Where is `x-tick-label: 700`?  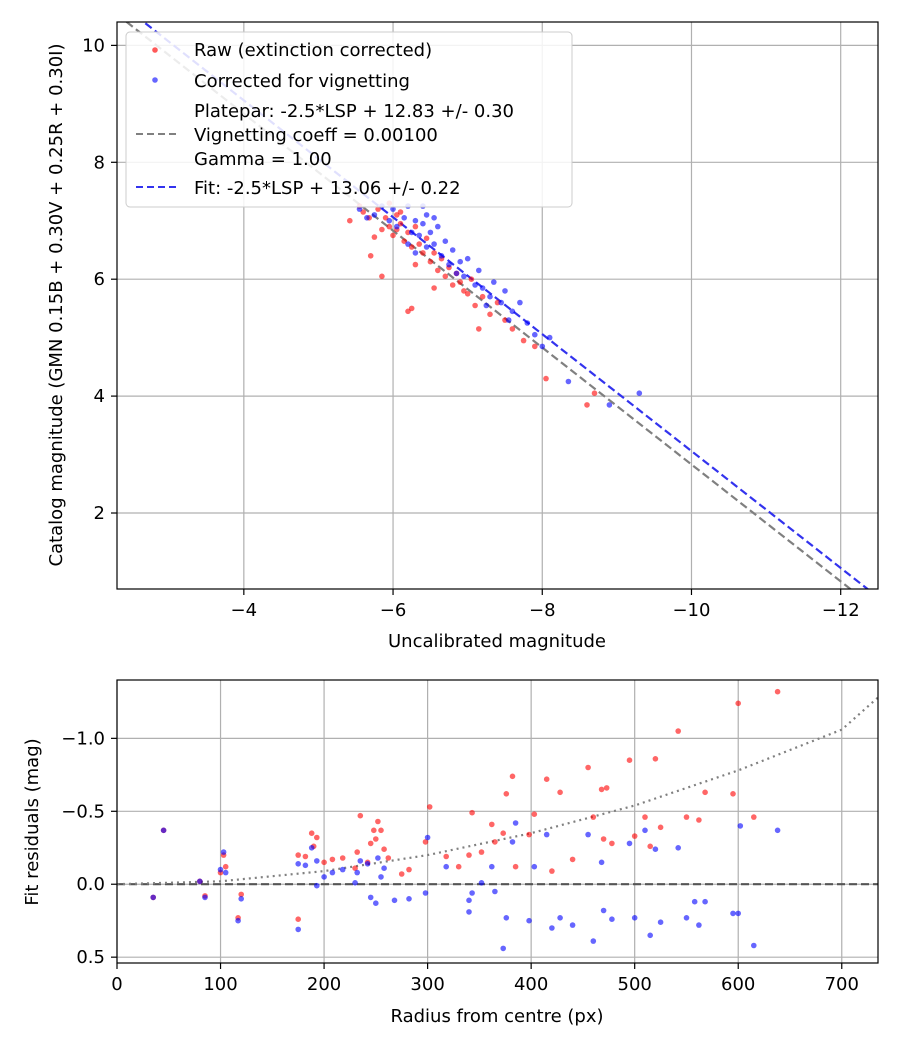 x-tick-label: 700 is located at coordinates (842, 984).